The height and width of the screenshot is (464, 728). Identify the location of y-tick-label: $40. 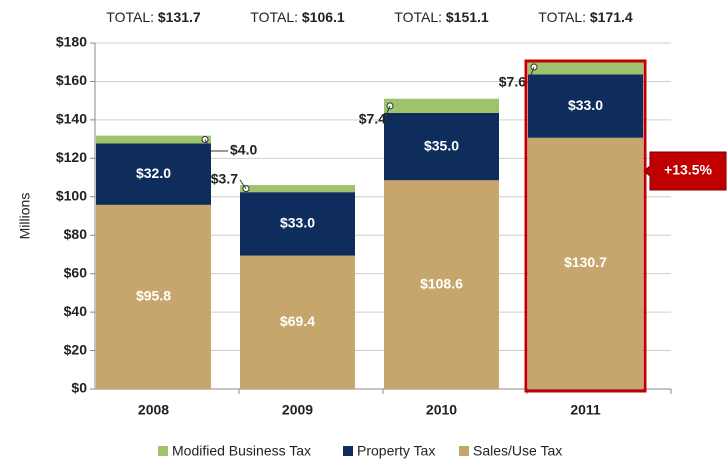
(76, 311).